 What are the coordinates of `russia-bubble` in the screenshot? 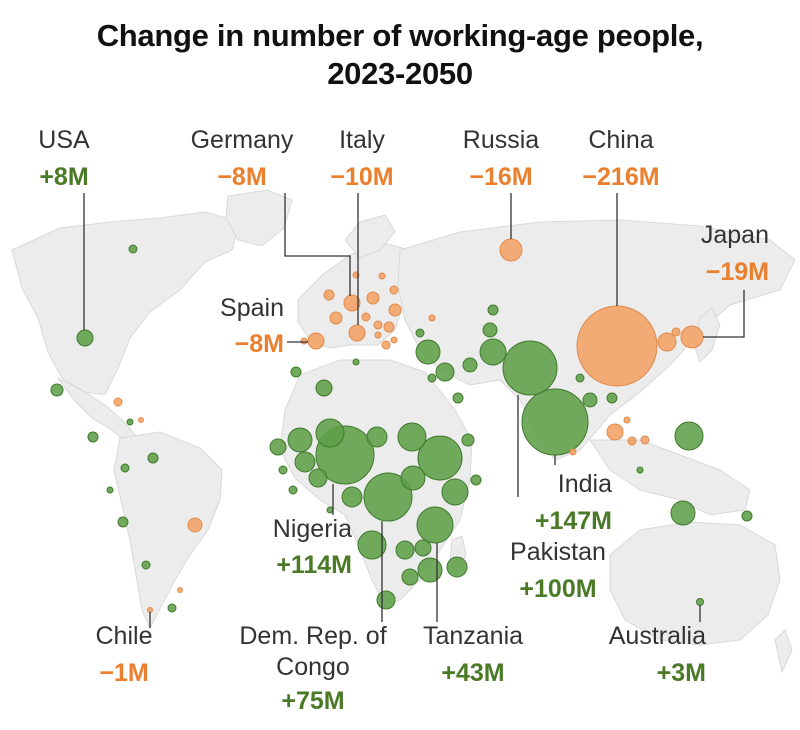 It's located at (511, 250).